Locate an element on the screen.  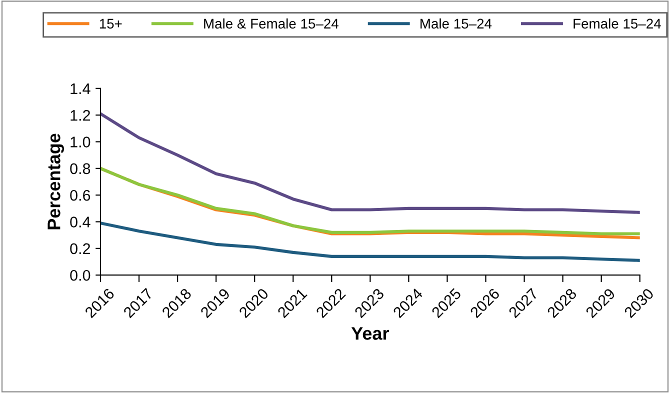
legend-label: Female 15–24 is located at coordinates (617, 23).